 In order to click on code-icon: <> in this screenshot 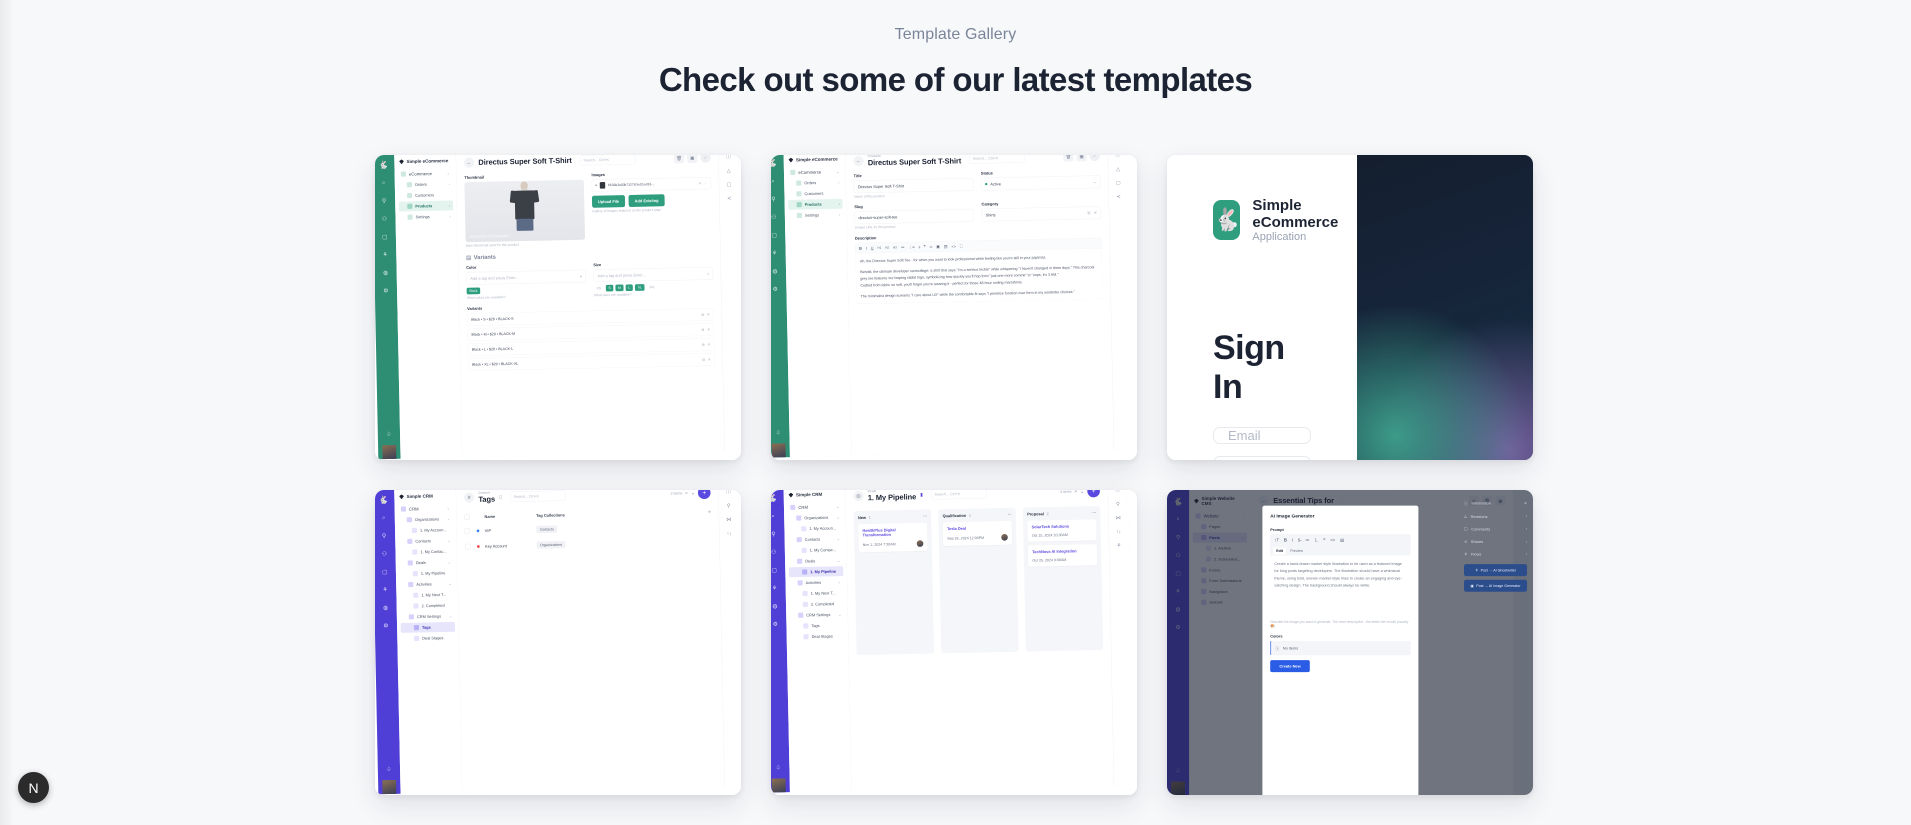, I will do `click(1333, 540)`.